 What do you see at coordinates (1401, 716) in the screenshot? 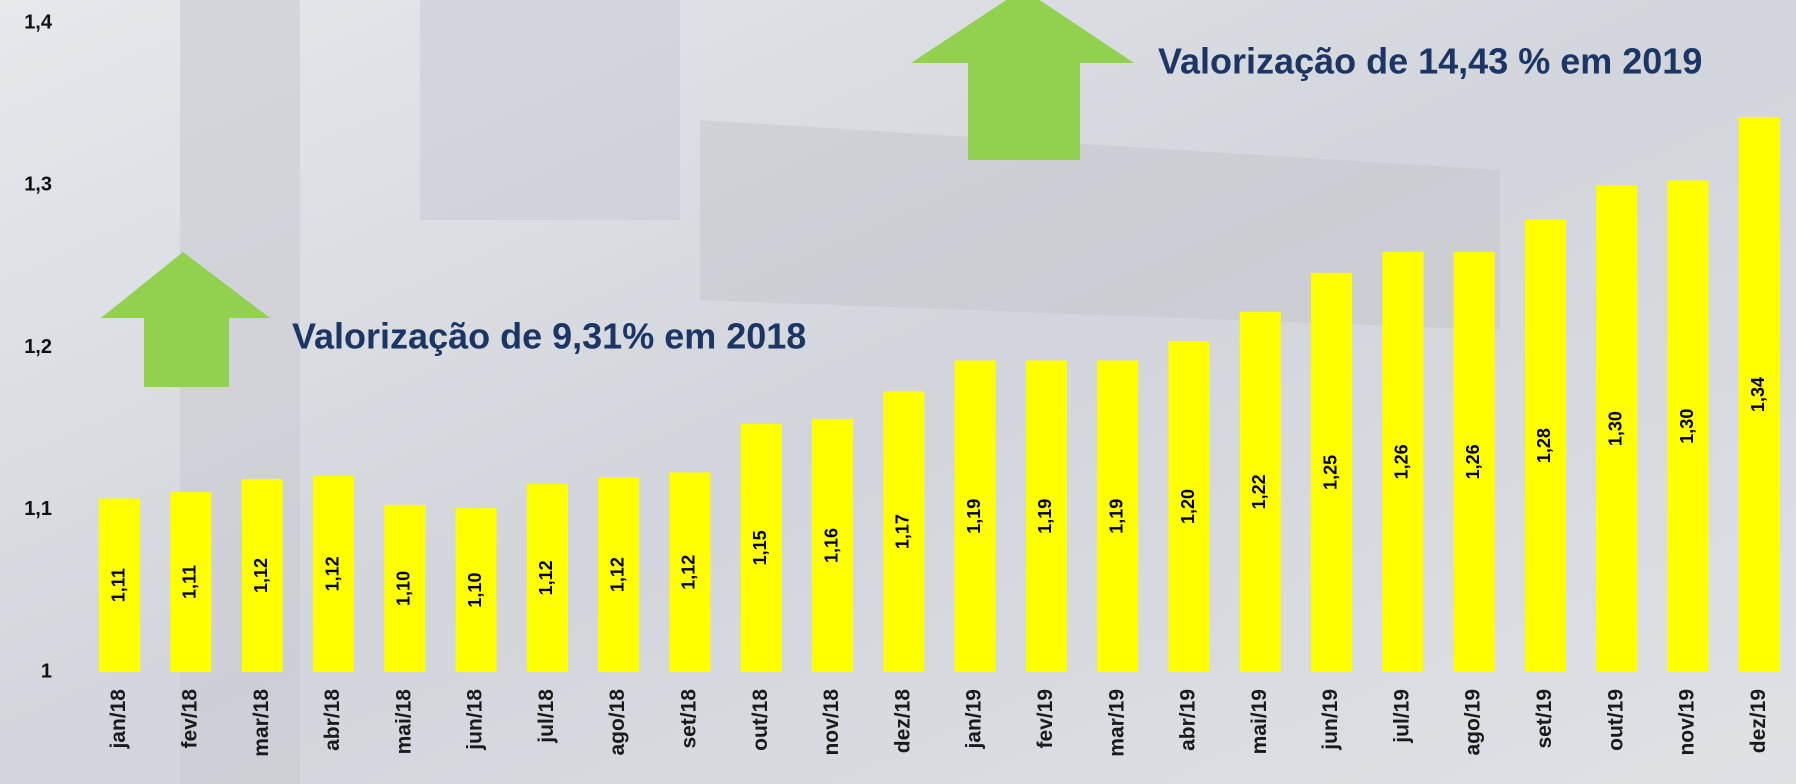
I see `x-tick-label: jul/19` at bounding box center [1401, 716].